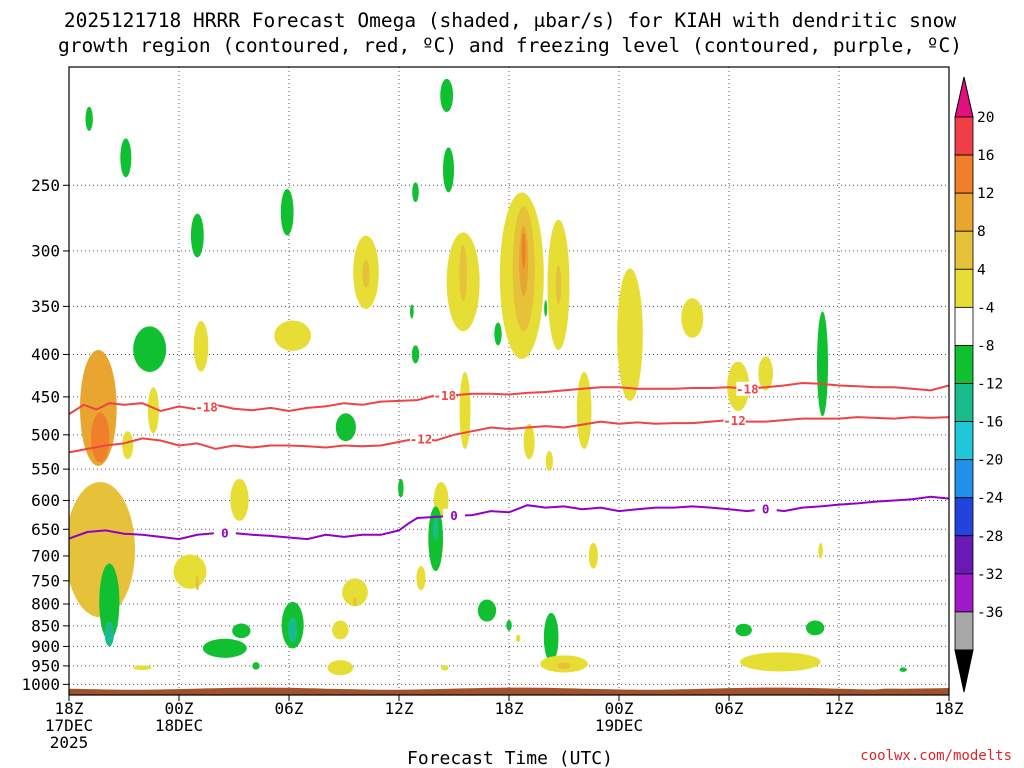  What do you see at coordinates (45, 580) in the screenshot?
I see `y-tick-label: 750` at bounding box center [45, 580].